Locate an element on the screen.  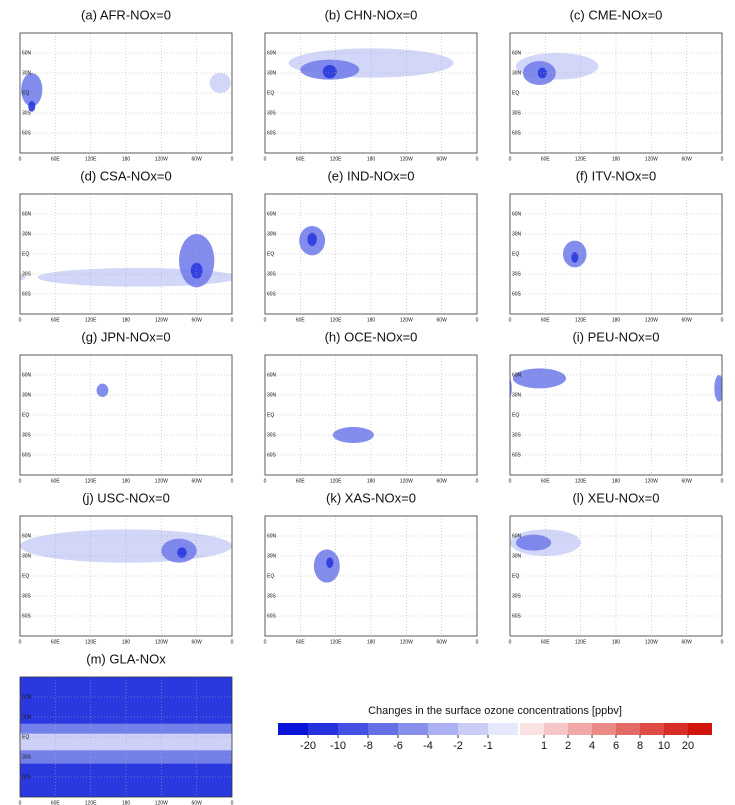
panel-title: (g) JPN-NOx=0 is located at coordinates (125, 336).